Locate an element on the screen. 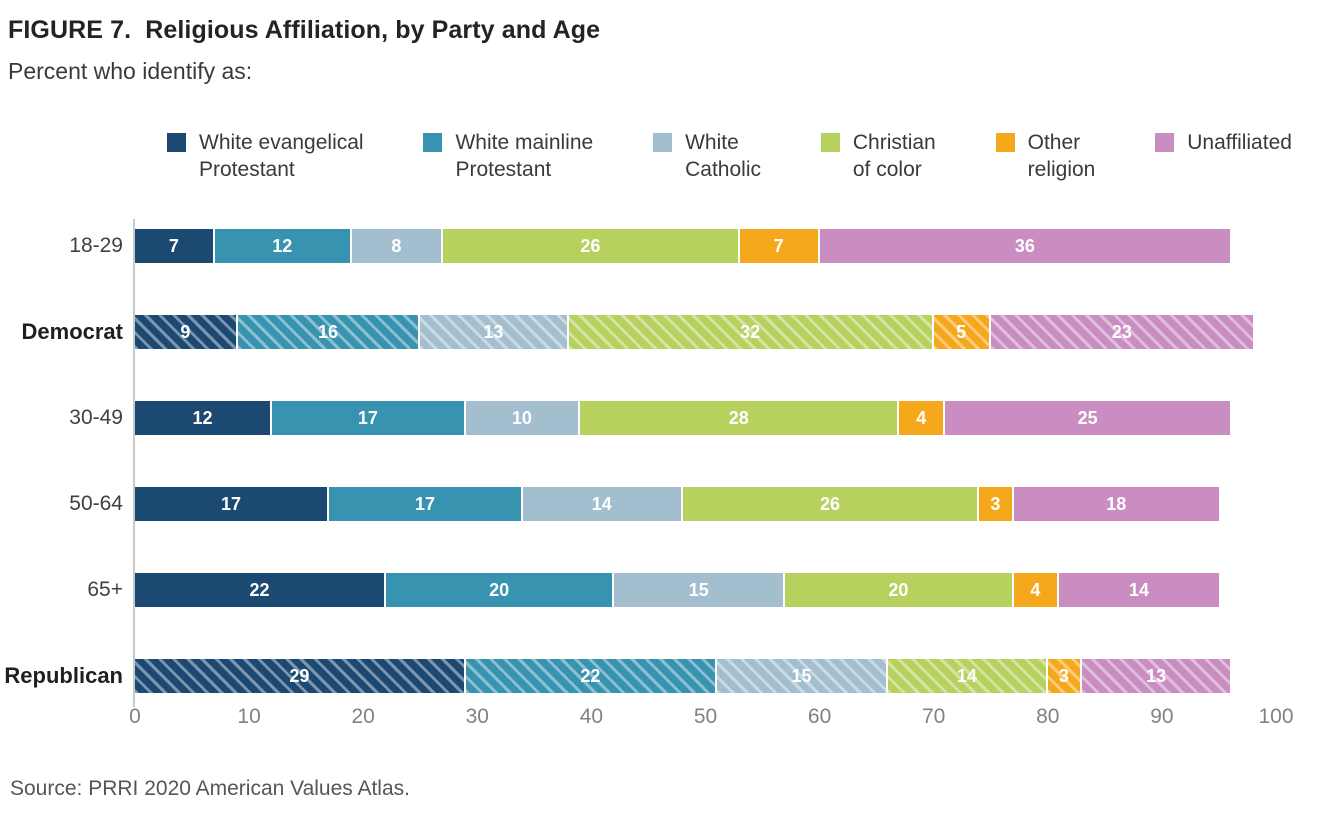 Image resolution: width=1332 pixels, height=839 pixels. bar-value-label: 15 is located at coordinates (698, 589).